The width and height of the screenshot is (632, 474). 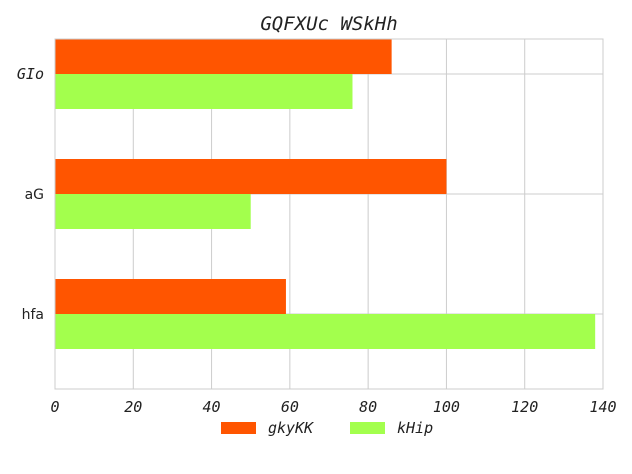 I want to click on bar-gkyKK-aG, so click(x=251, y=176).